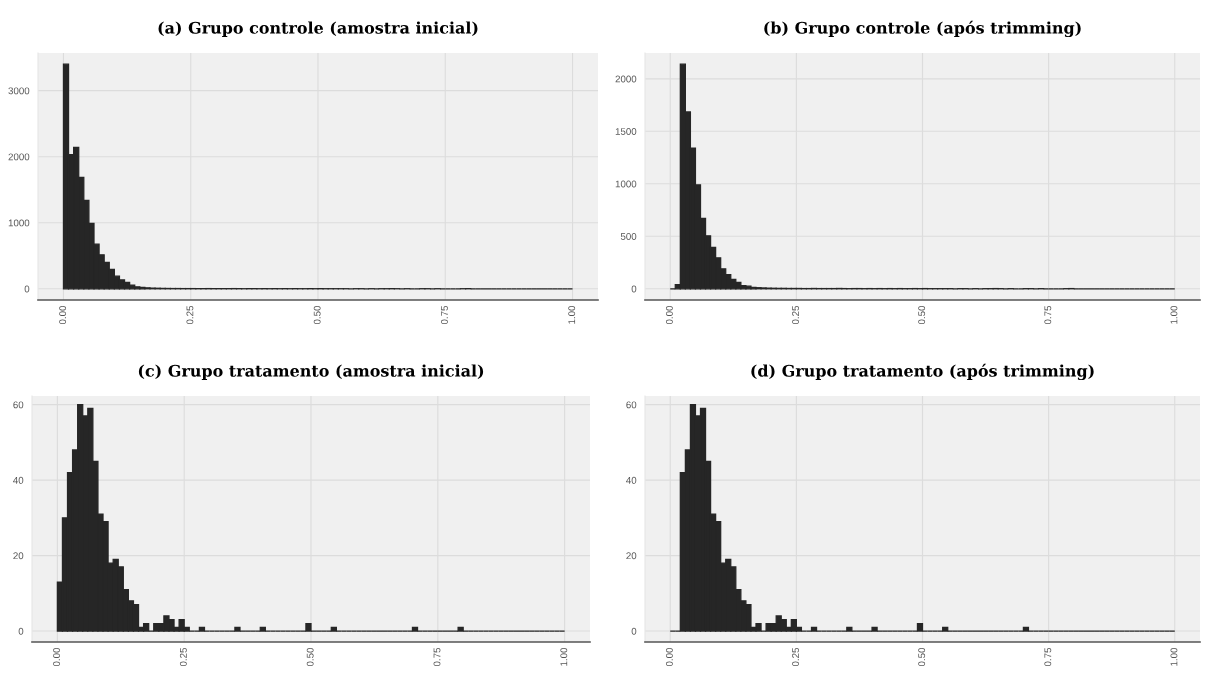  Describe the element at coordinates (311, 372) in the screenshot. I see `chart-title: (c) Grupo tratamento (amostra inicial)` at that location.